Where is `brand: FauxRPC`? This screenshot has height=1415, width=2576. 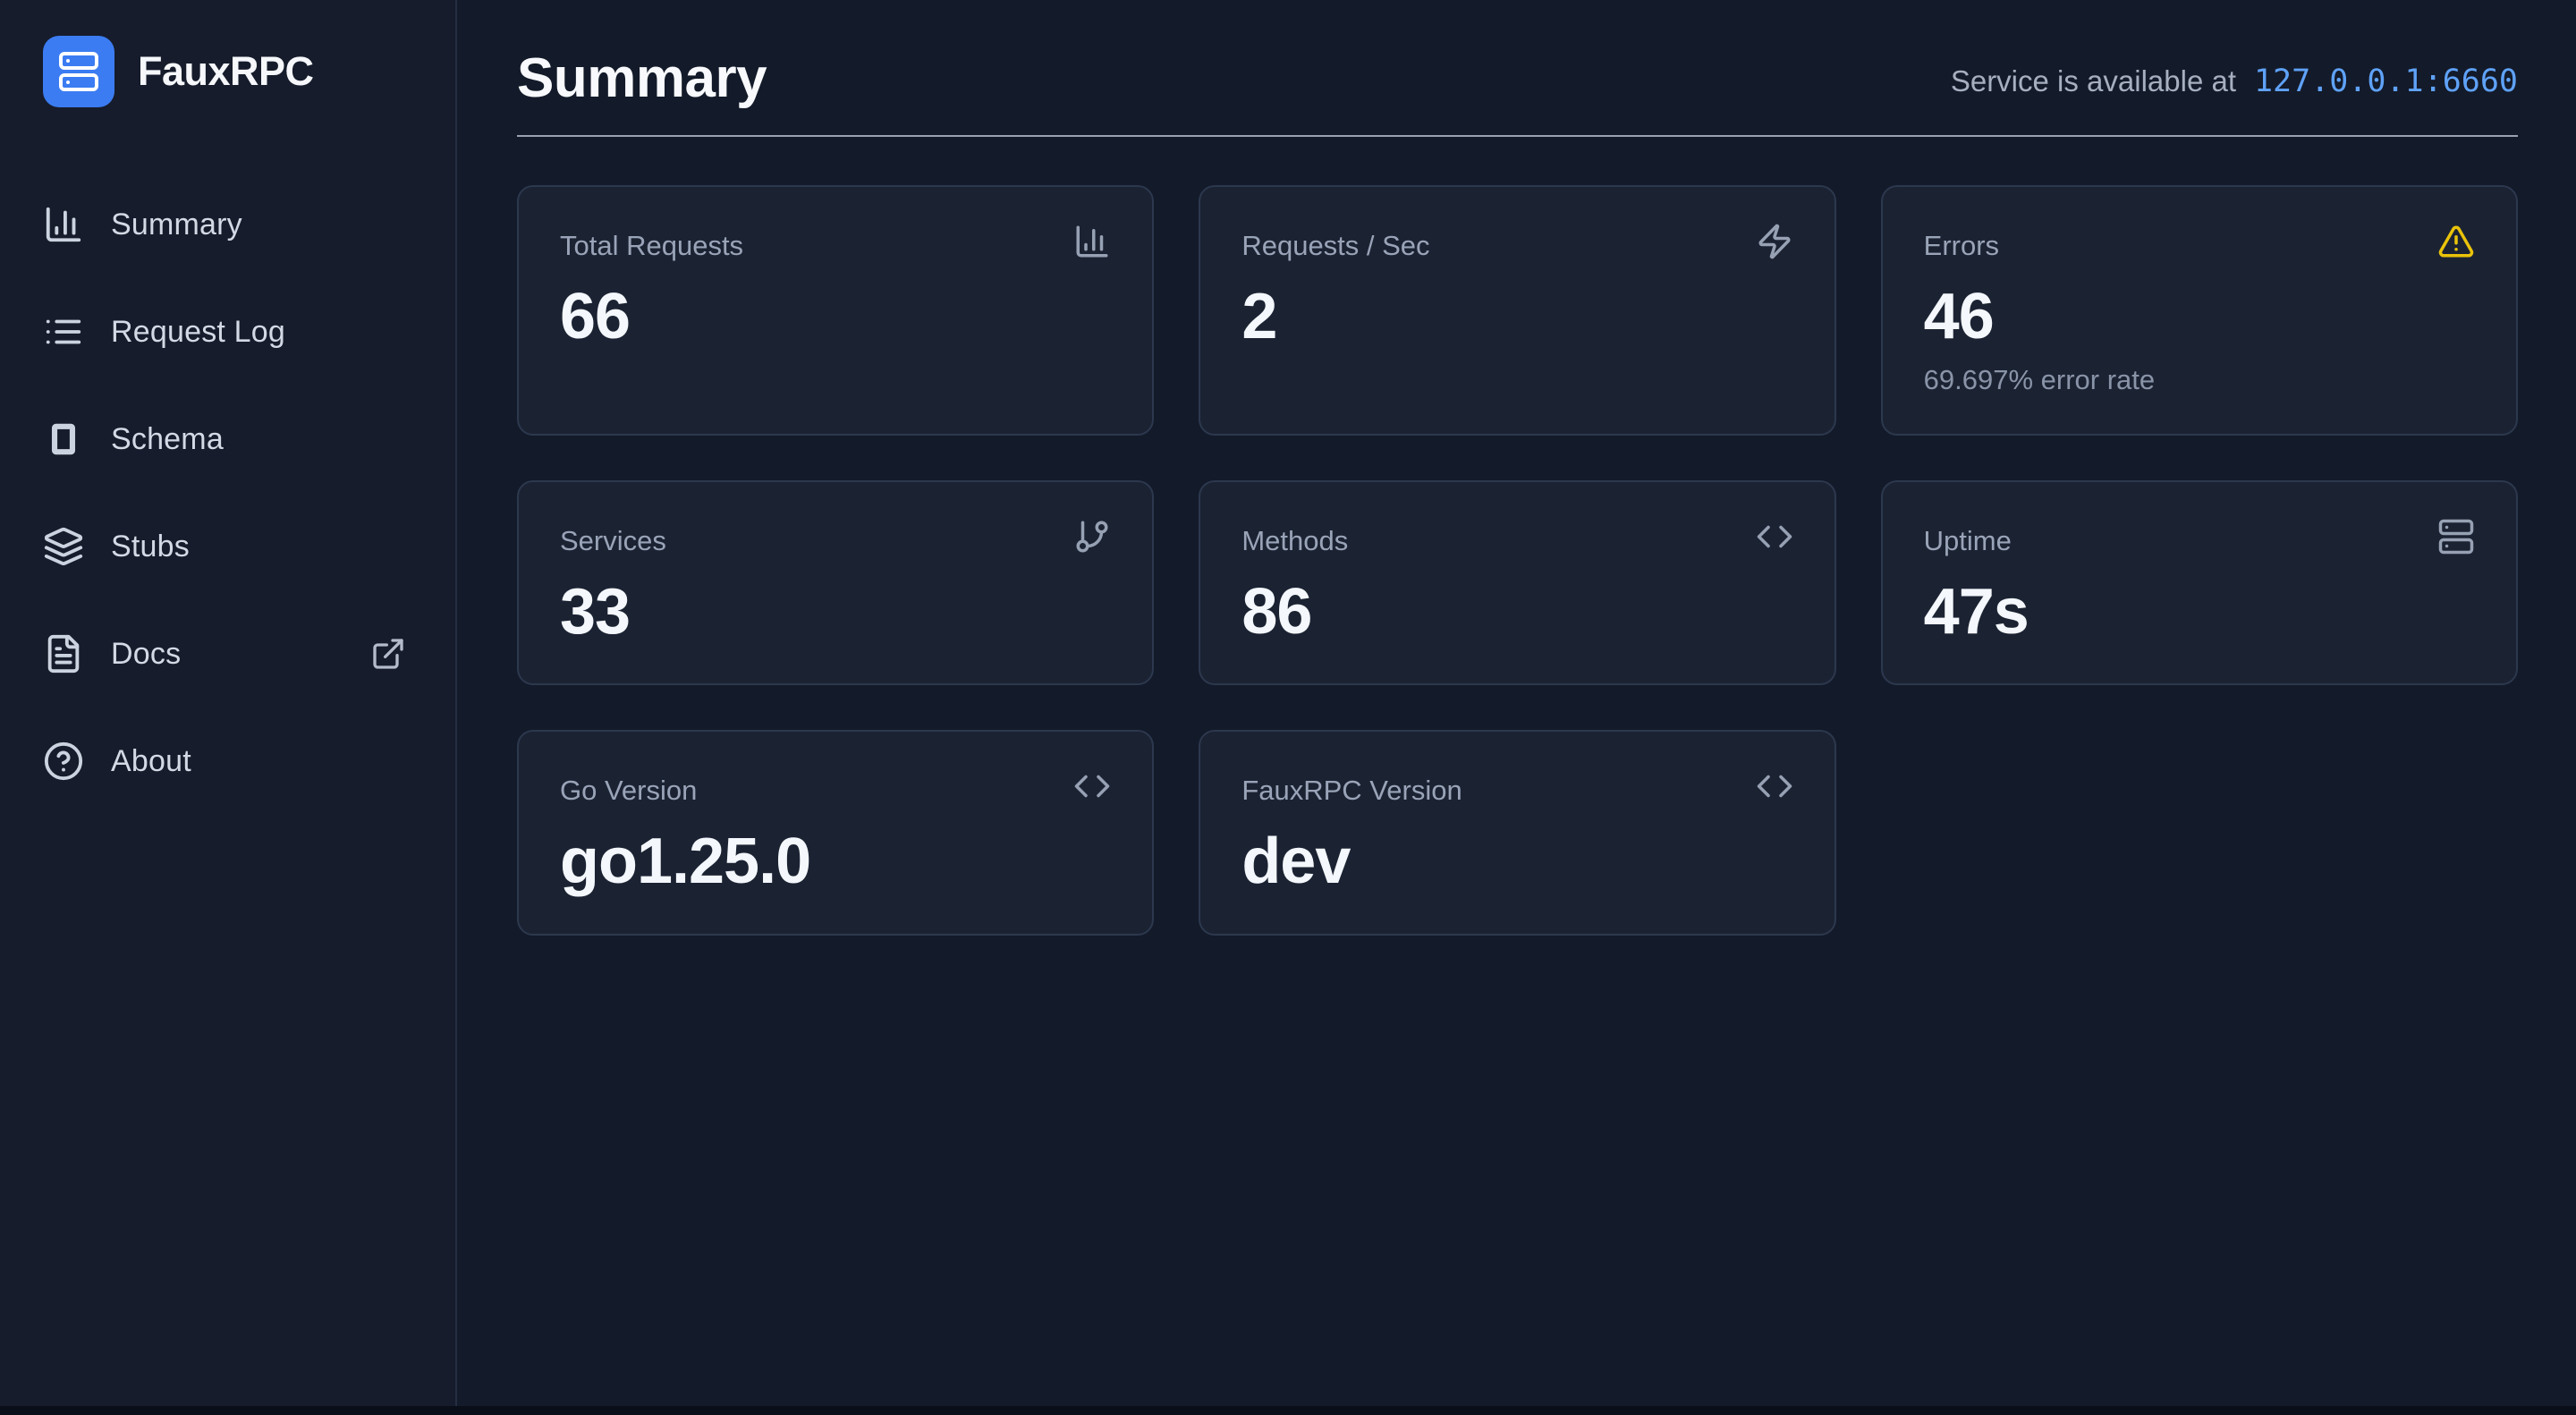 brand: FauxRPC is located at coordinates (224, 71).